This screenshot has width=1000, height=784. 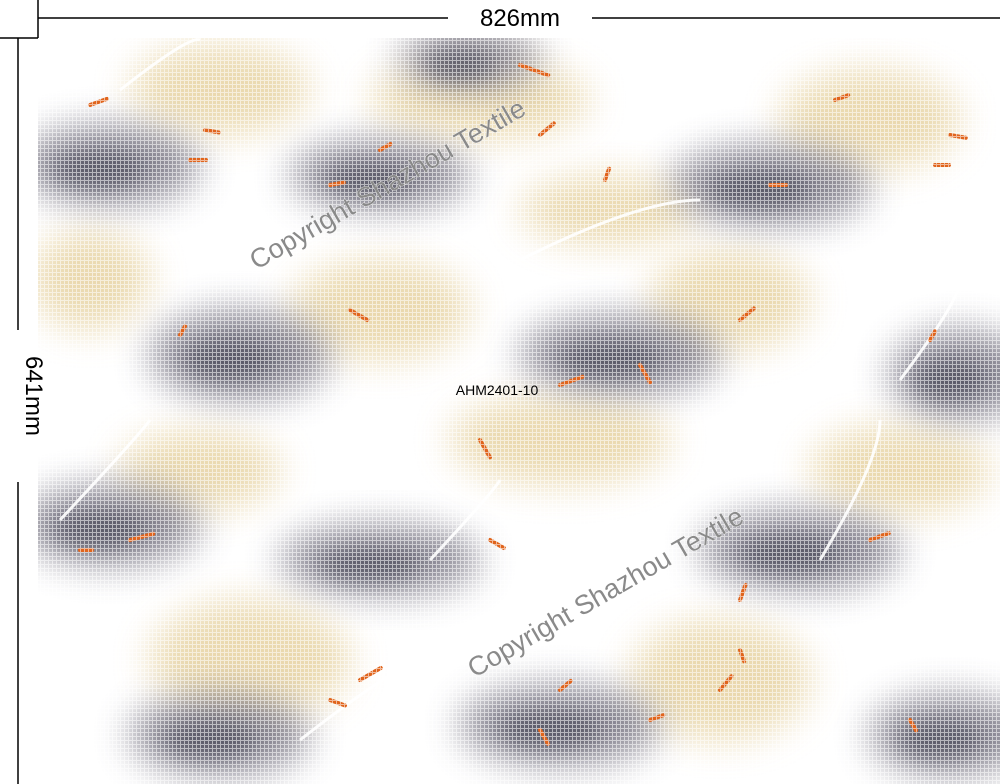 I want to click on design-code: AHM2401-10, so click(x=497, y=390).